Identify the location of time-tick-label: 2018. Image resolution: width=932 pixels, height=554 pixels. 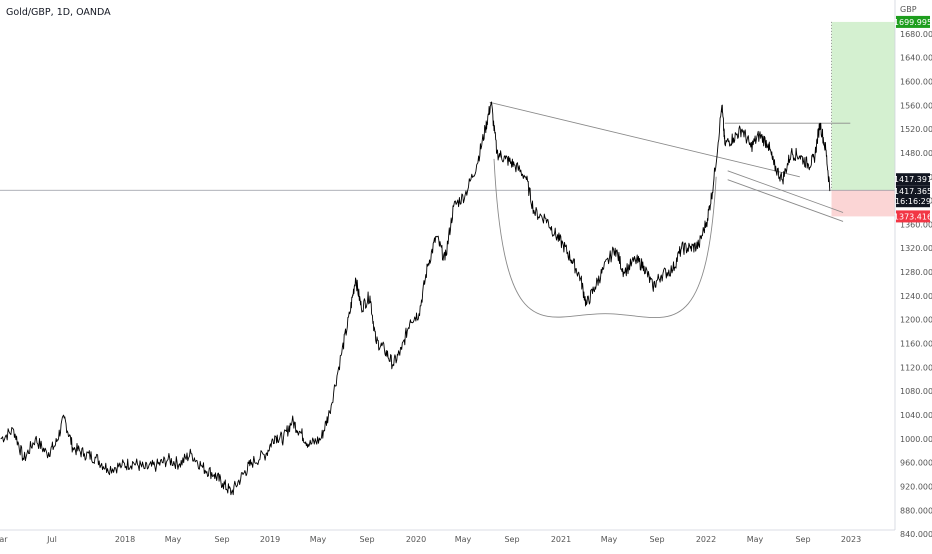
(125, 539).